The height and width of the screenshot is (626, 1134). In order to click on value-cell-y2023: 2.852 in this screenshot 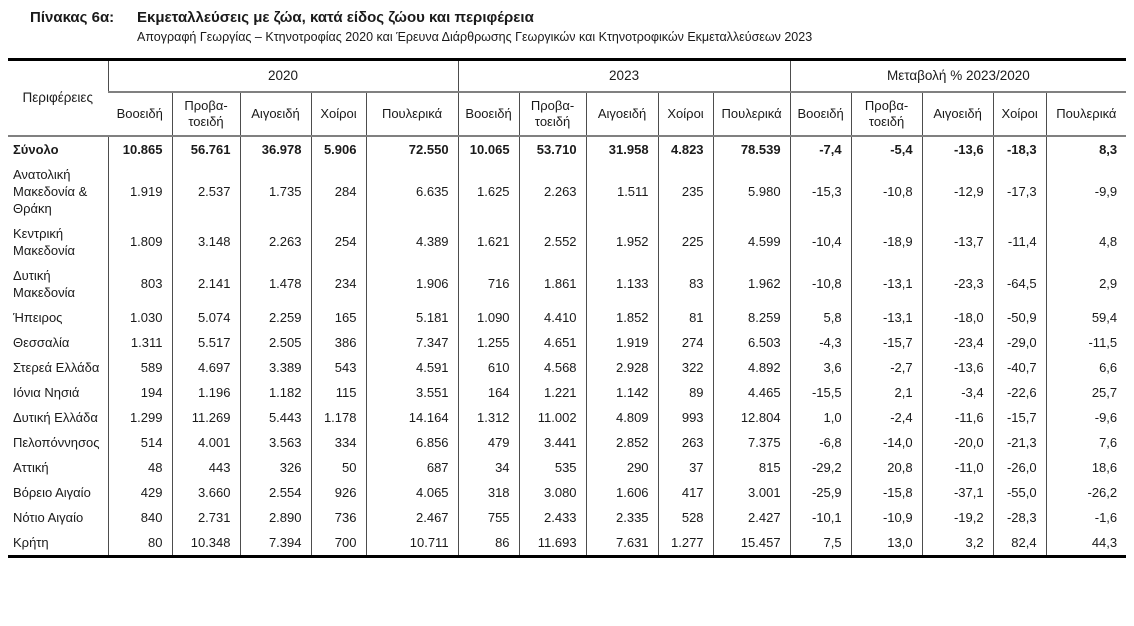, I will do `click(622, 442)`.